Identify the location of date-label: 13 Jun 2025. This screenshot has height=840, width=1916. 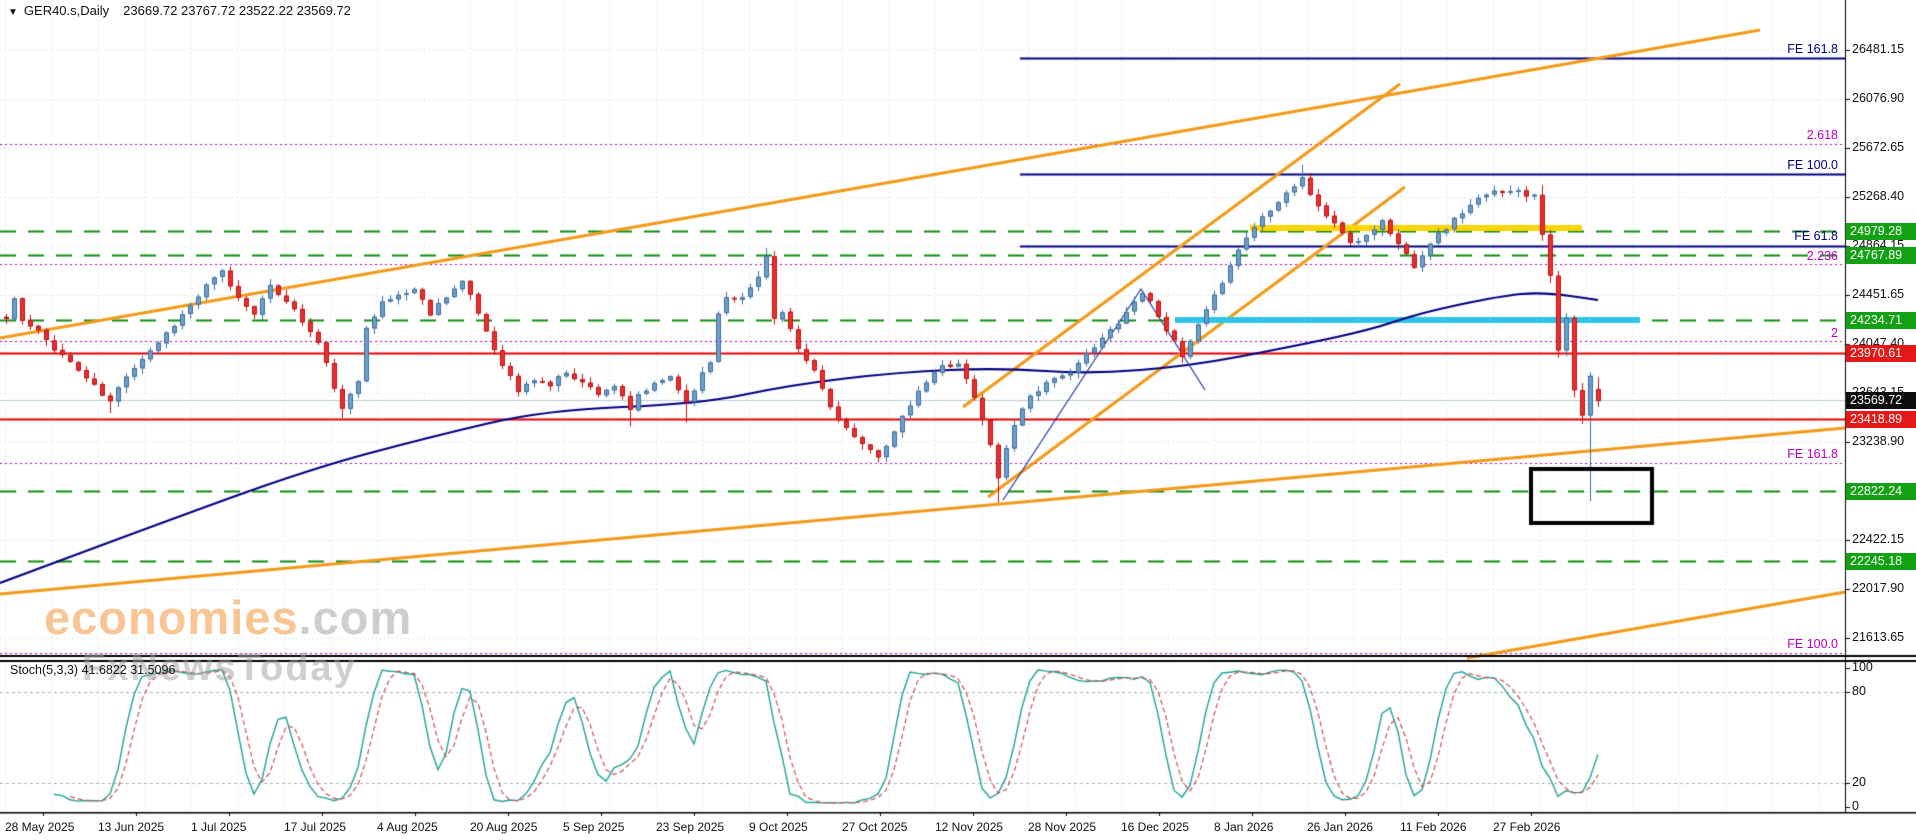
(131, 827).